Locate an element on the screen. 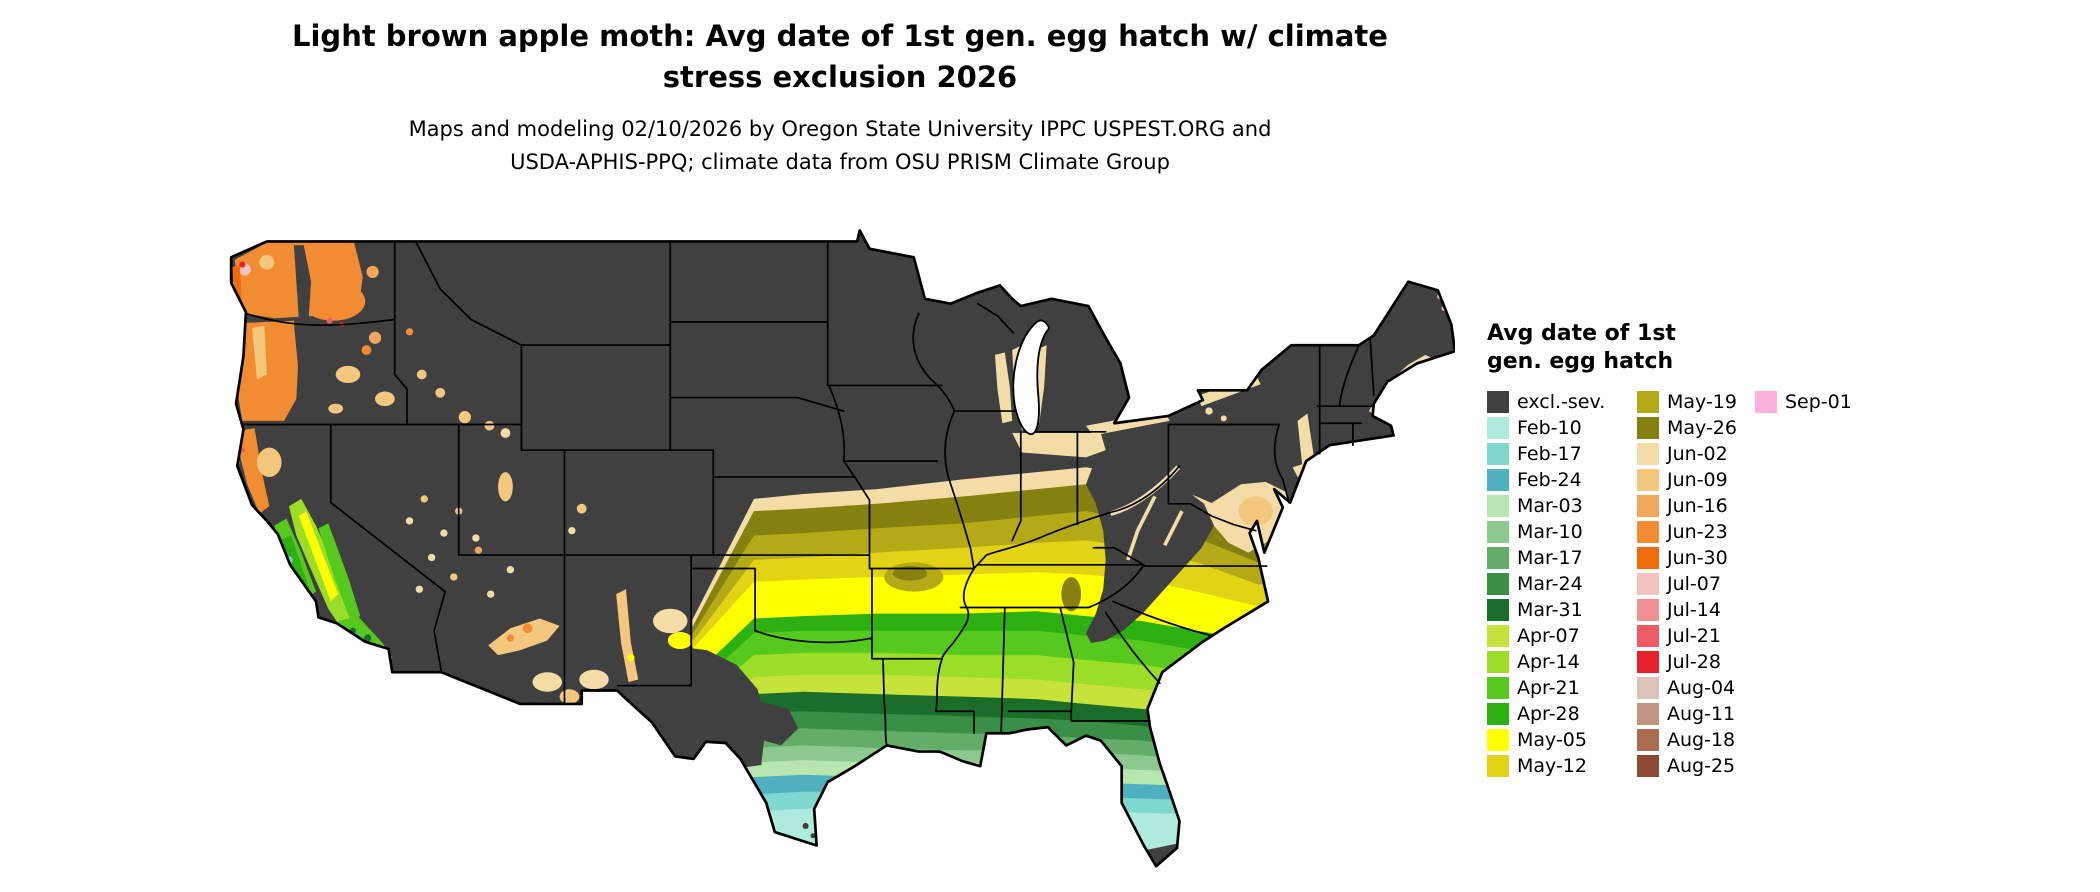  legend-label: Jun-23 is located at coordinates (1697, 532).